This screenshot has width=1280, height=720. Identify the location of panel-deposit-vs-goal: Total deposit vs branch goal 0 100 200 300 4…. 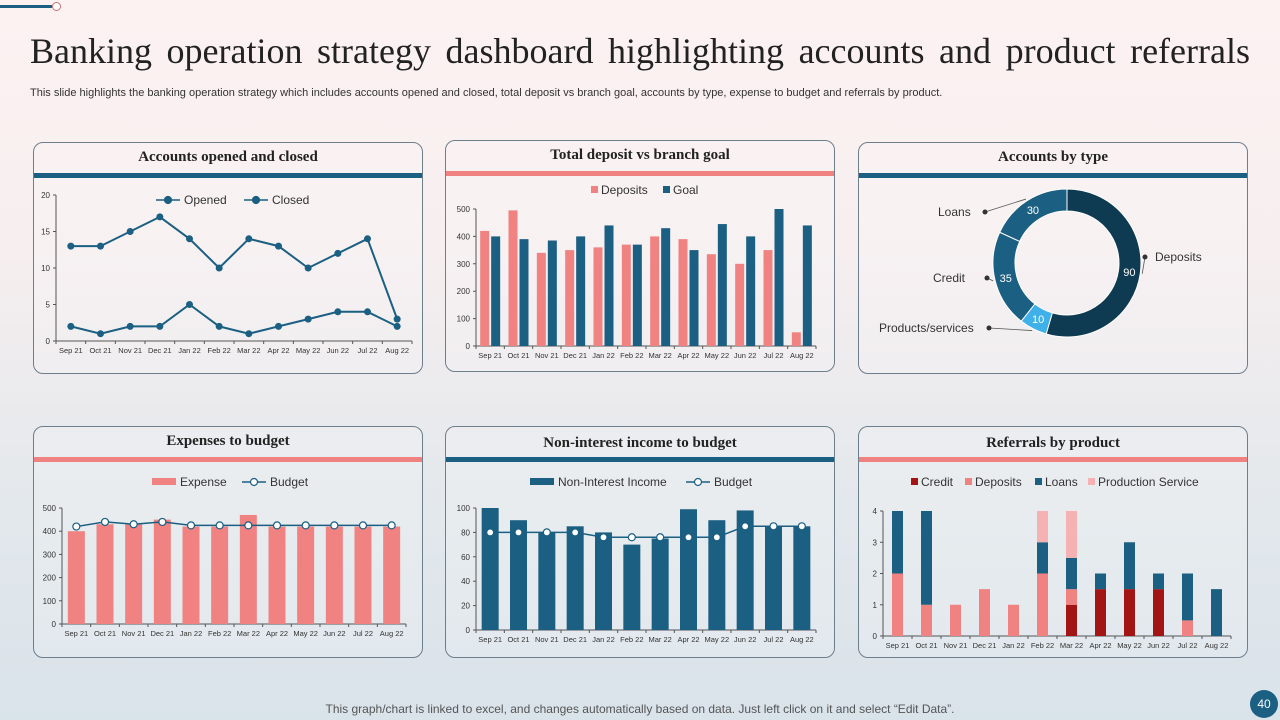
(640, 256).